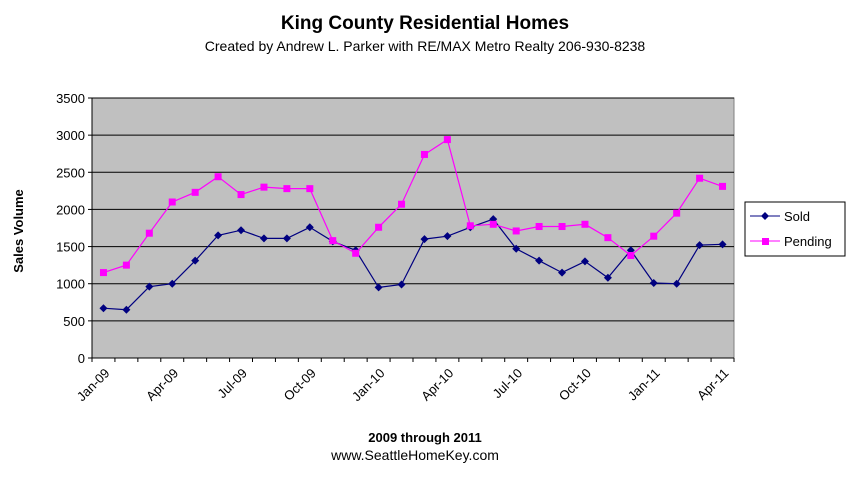 This screenshot has height=488, width=850. I want to click on y-tick-label: 1500, so click(70, 247).